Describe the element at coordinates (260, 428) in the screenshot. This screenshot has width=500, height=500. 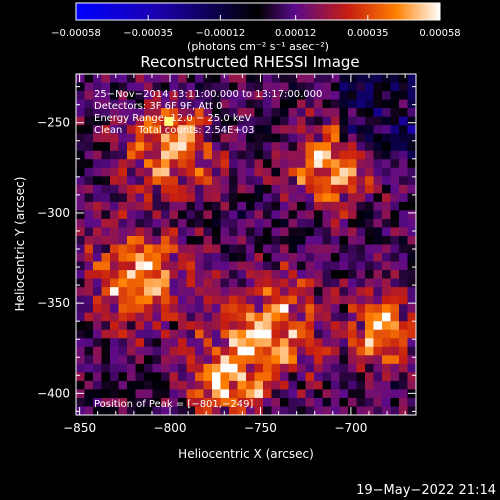
I see `x-tick-label: −750` at that location.